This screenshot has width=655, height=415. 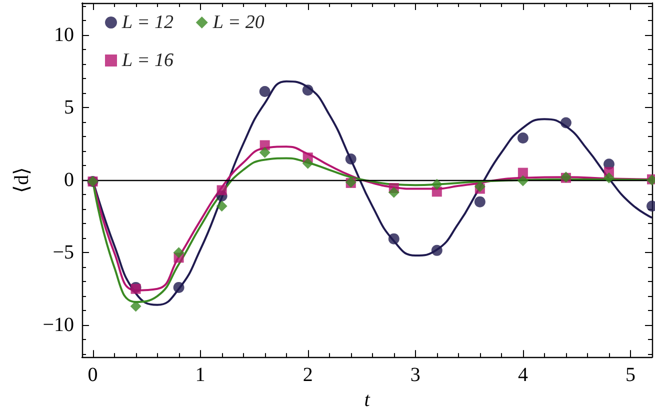 What do you see at coordinates (21, 180) in the screenshot?
I see `y-axis-title: ⟨d⟩` at bounding box center [21, 180].